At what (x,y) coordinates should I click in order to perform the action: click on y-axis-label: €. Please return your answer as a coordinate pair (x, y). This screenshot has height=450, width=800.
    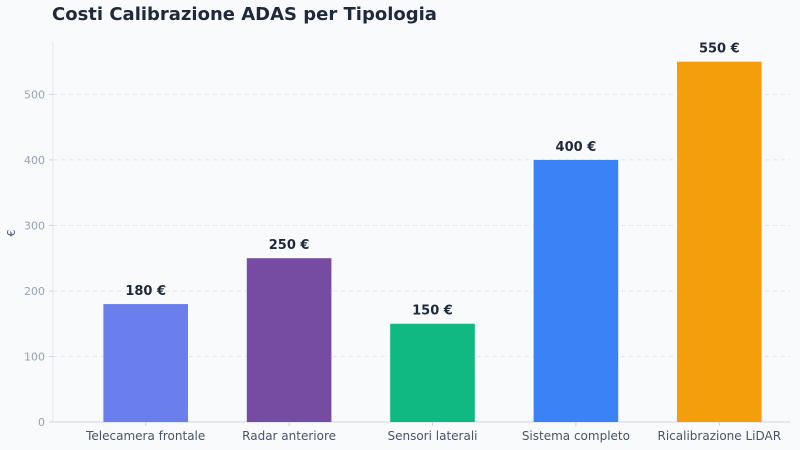
    Looking at the image, I should click on (11, 233).